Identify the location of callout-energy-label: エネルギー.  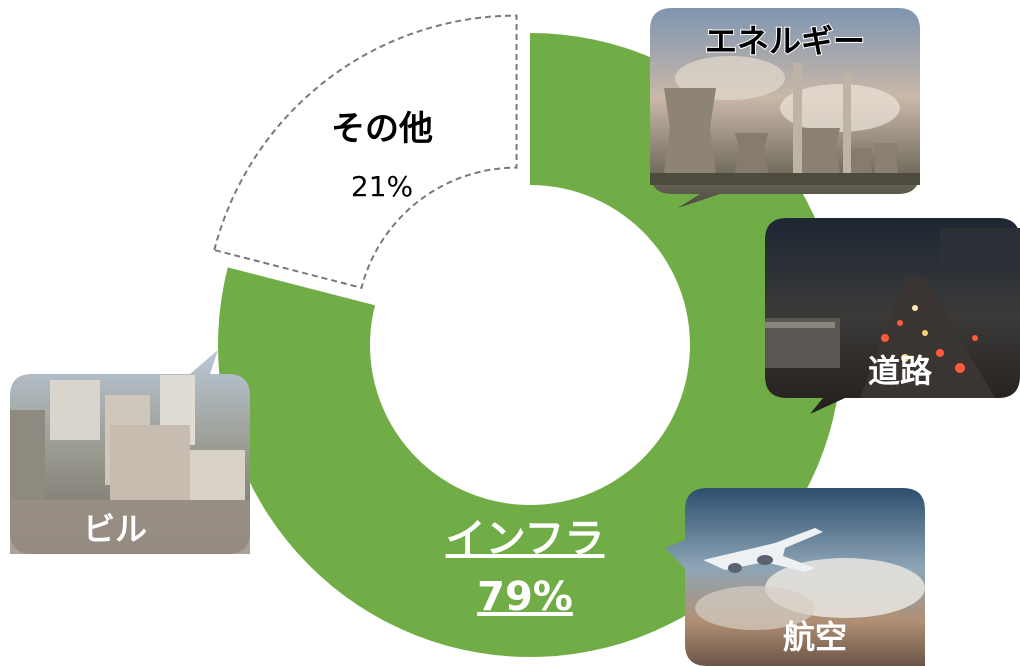
(785, 41).